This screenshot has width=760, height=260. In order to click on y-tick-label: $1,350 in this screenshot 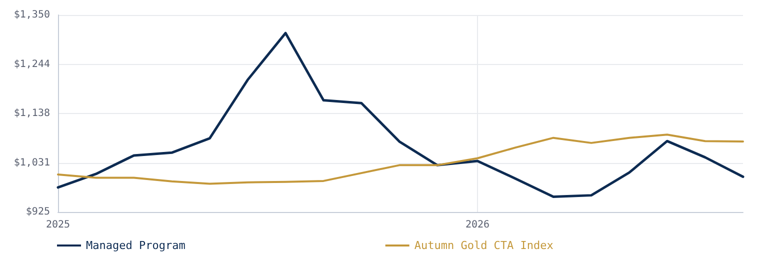, I will do `click(32, 15)`.